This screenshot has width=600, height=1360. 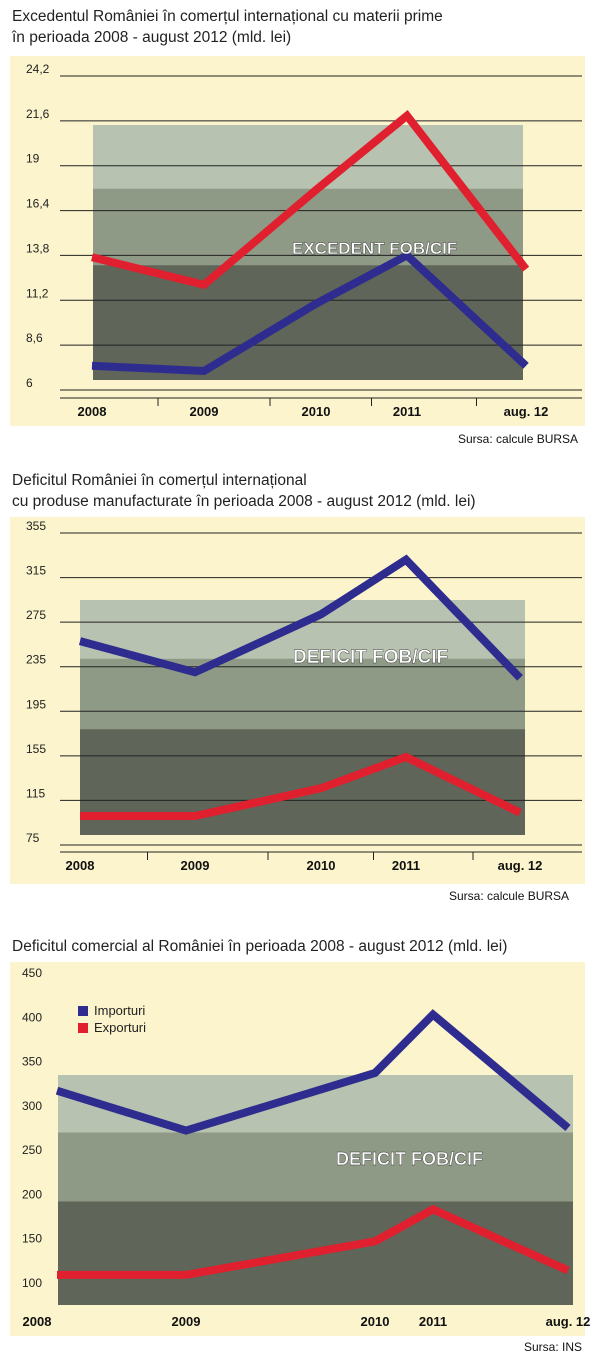 What do you see at coordinates (375, 1321) in the screenshot?
I see `chart3-x-tick-label: 2010` at bounding box center [375, 1321].